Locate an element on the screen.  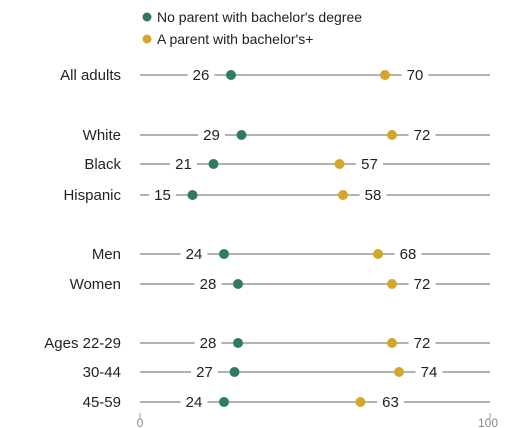
value-label-no-parent-30-44: 27 is located at coordinates (204, 372).